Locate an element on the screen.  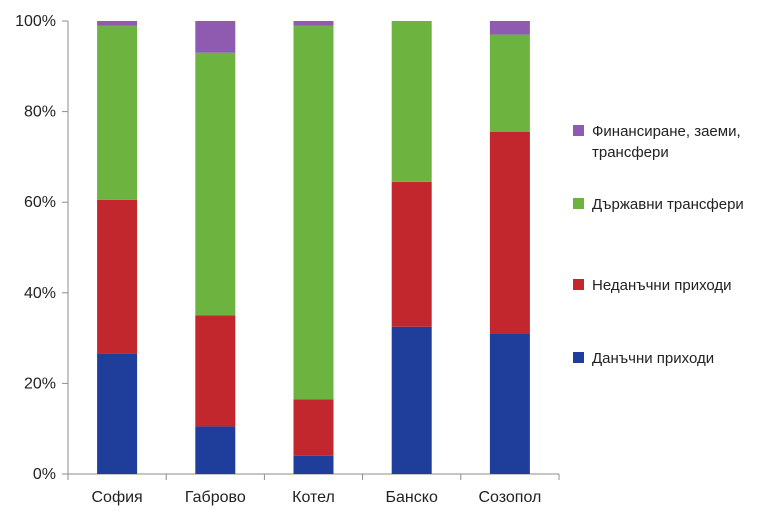
x-category-label: Котел is located at coordinates (313, 497).